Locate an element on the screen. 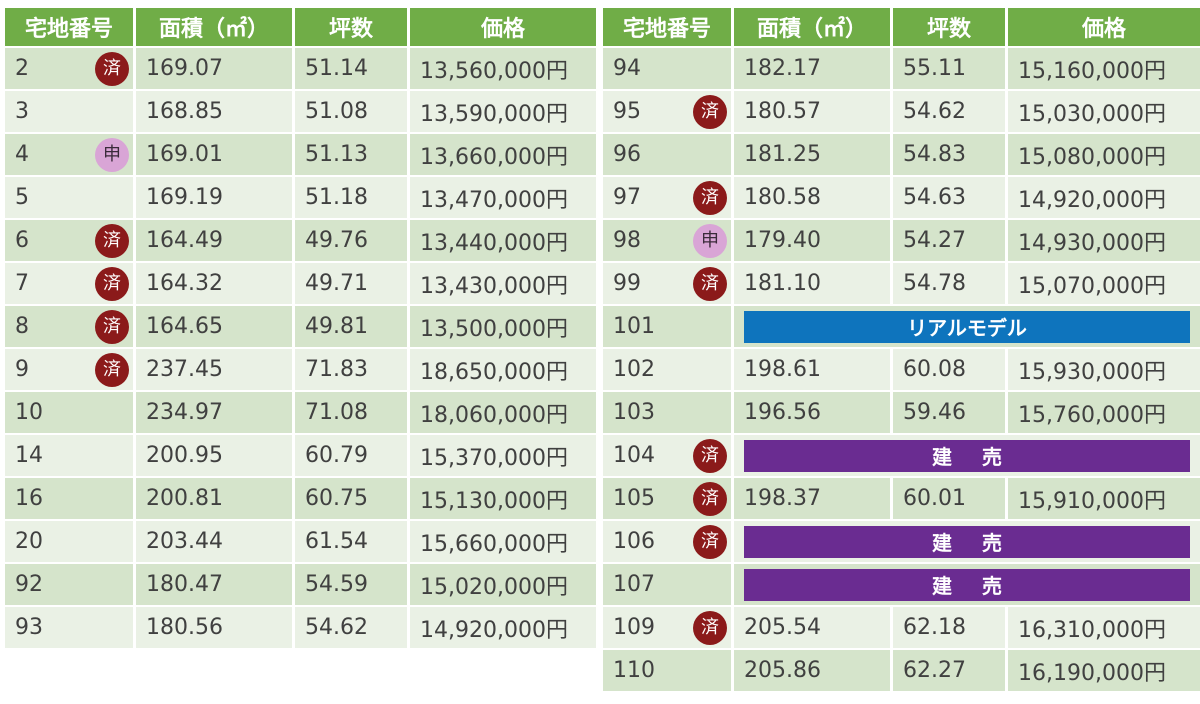  lot-cell: 10 is located at coordinates (69, 412).